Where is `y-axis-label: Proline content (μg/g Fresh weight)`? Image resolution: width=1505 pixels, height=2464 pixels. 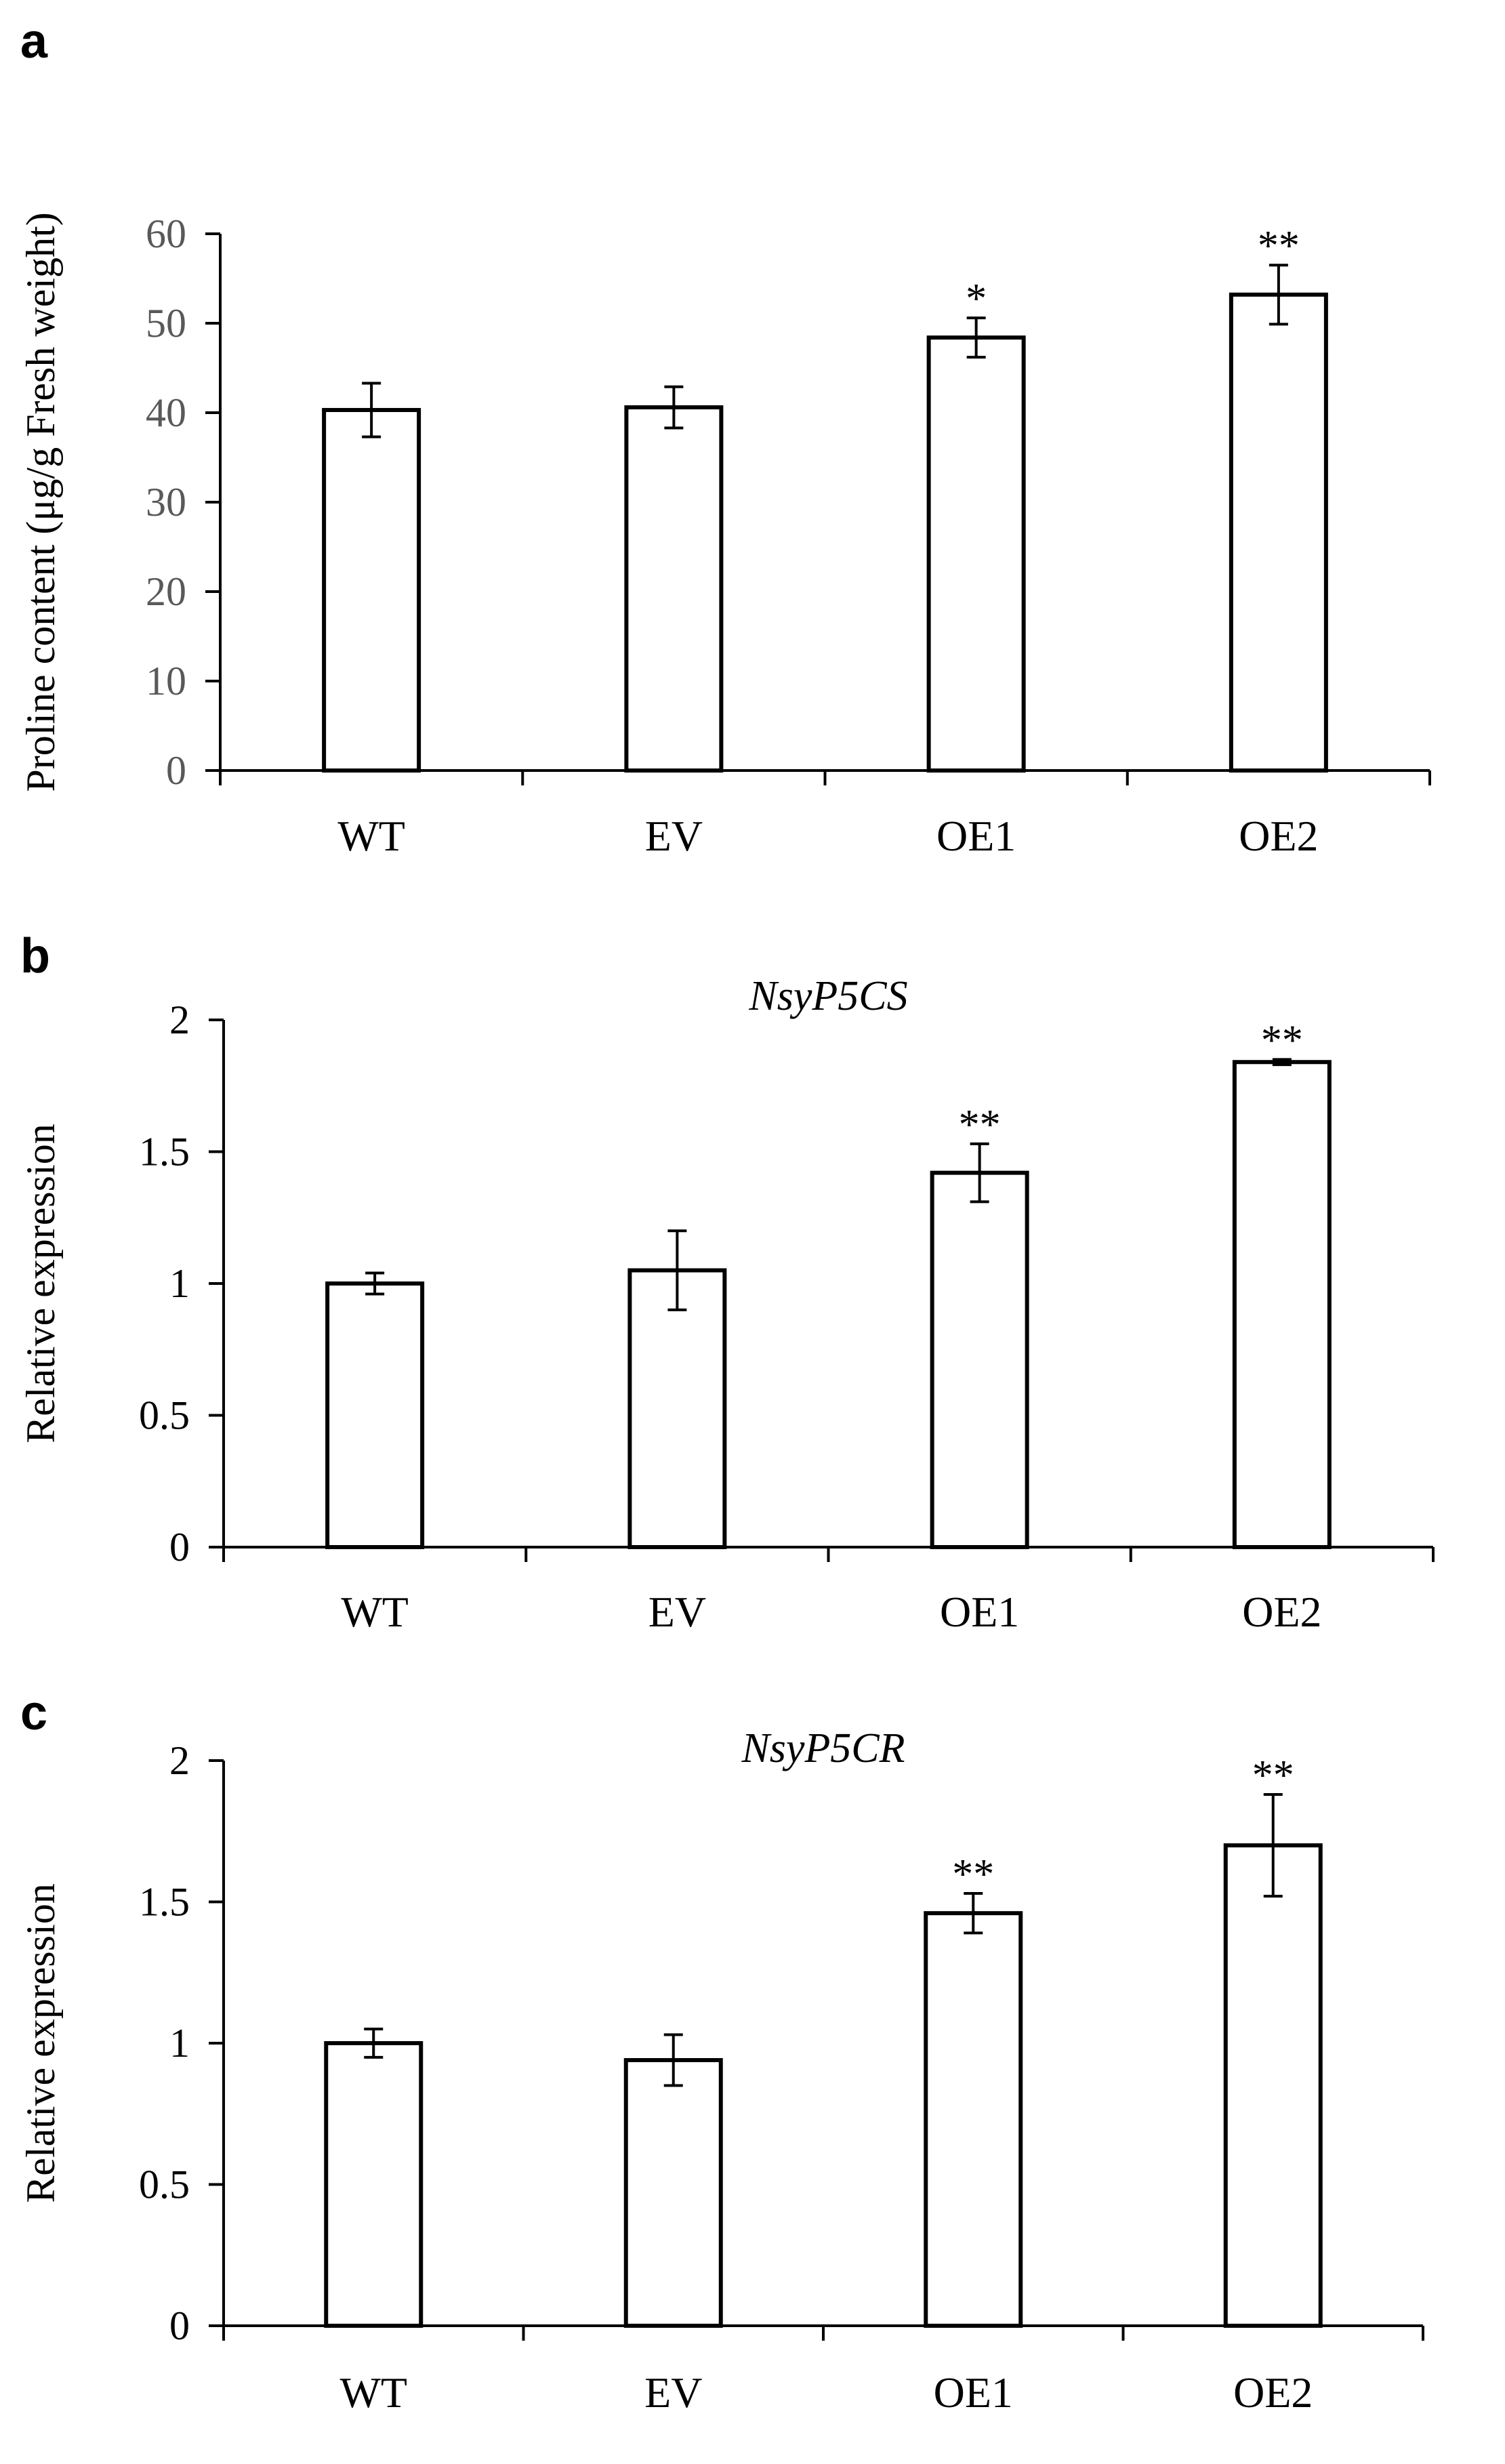
y-axis-label: Proline content (μg/g Fresh weight) is located at coordinates (41, 502).